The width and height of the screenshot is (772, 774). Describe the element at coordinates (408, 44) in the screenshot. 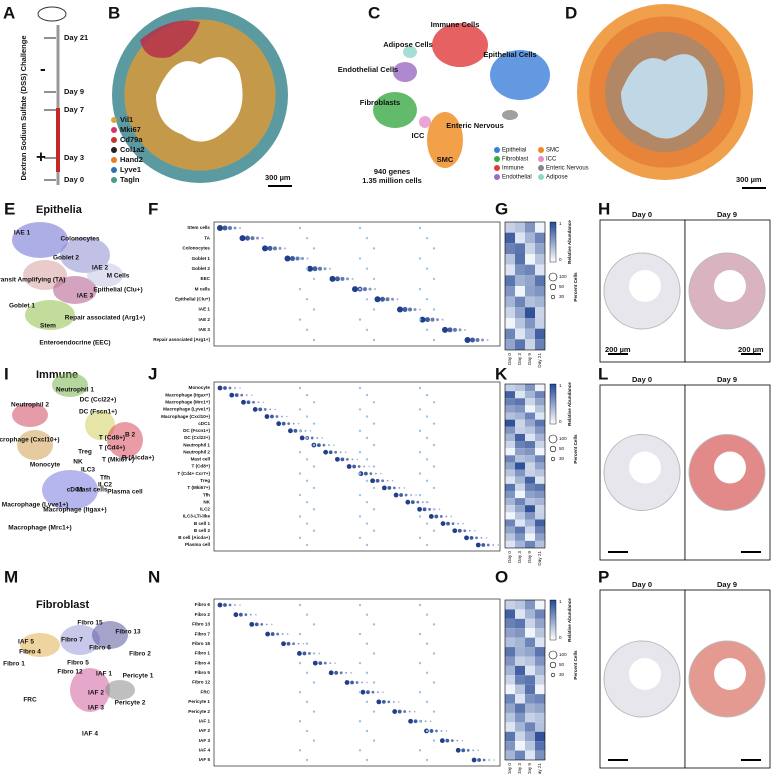

I see `label: Adipose Cells` at that location.